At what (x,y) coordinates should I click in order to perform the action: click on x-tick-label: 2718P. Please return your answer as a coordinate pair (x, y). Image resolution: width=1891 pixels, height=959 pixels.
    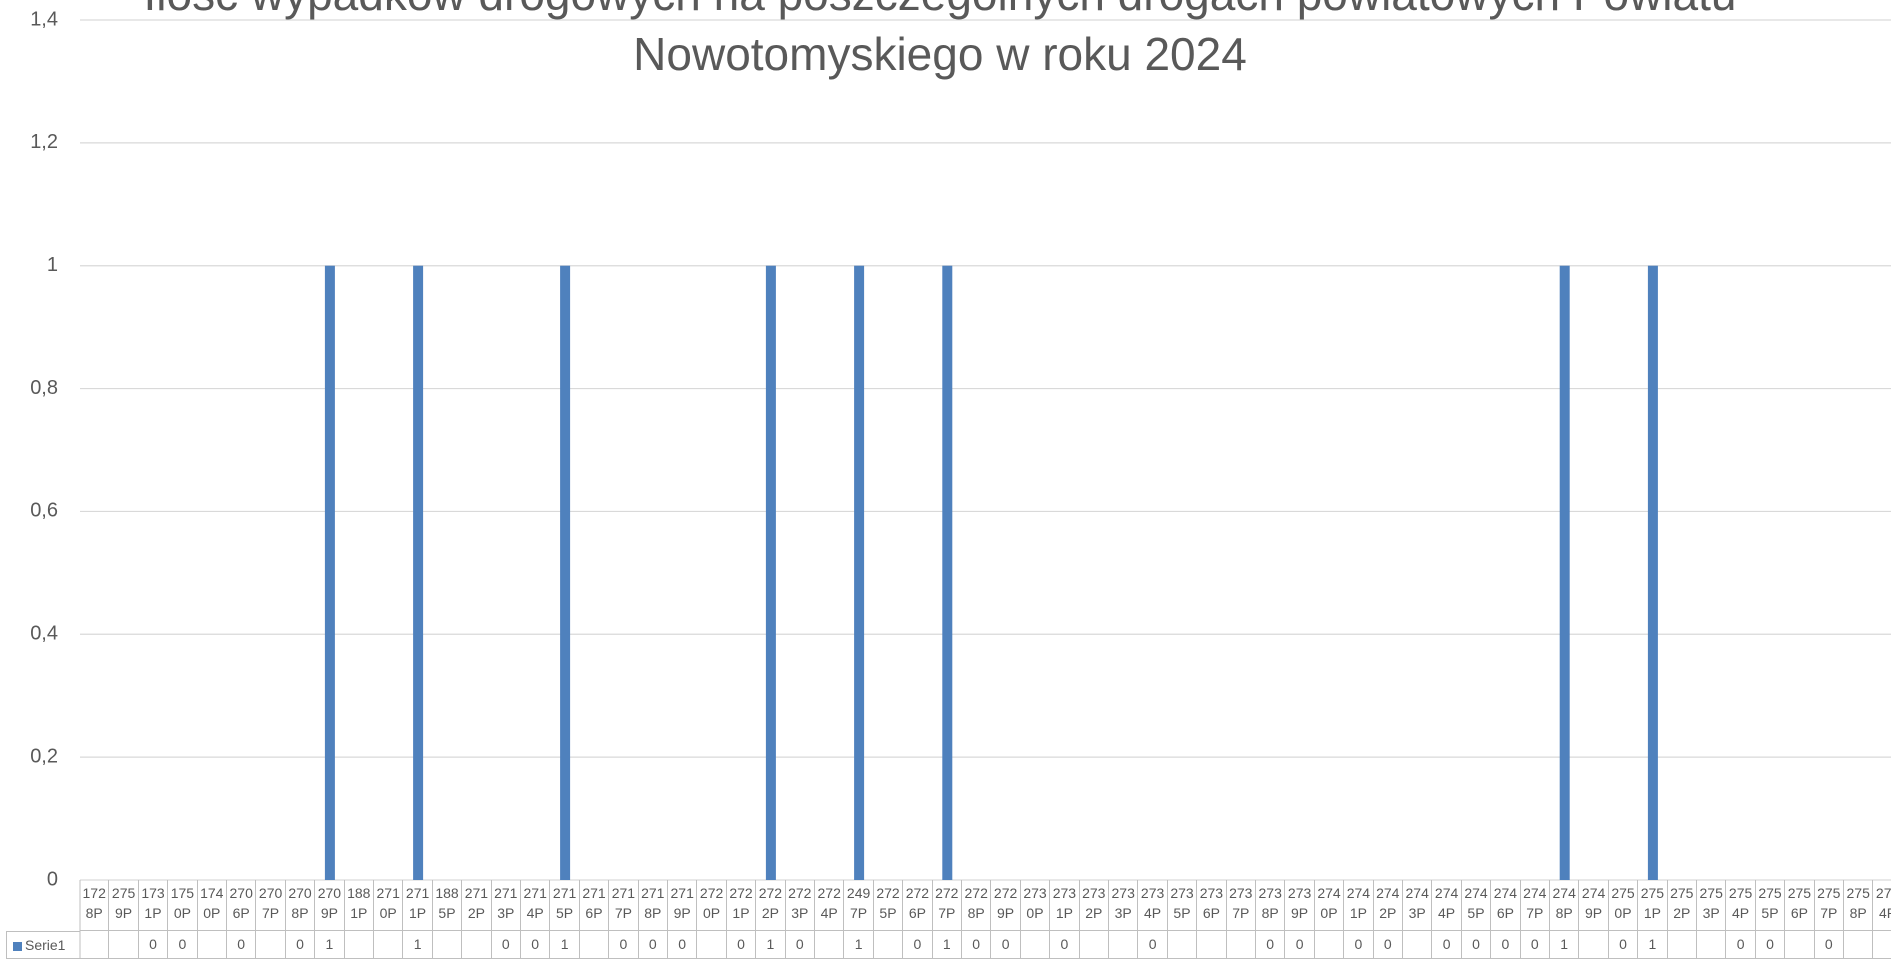
    Looking at the image, I should click on (653, 905).